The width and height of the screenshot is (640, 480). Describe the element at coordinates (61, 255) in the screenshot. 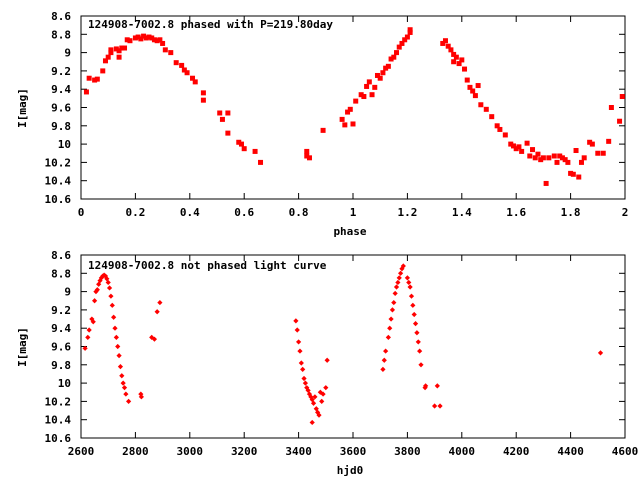

I see `y-tick-label: 8.6` at that location.